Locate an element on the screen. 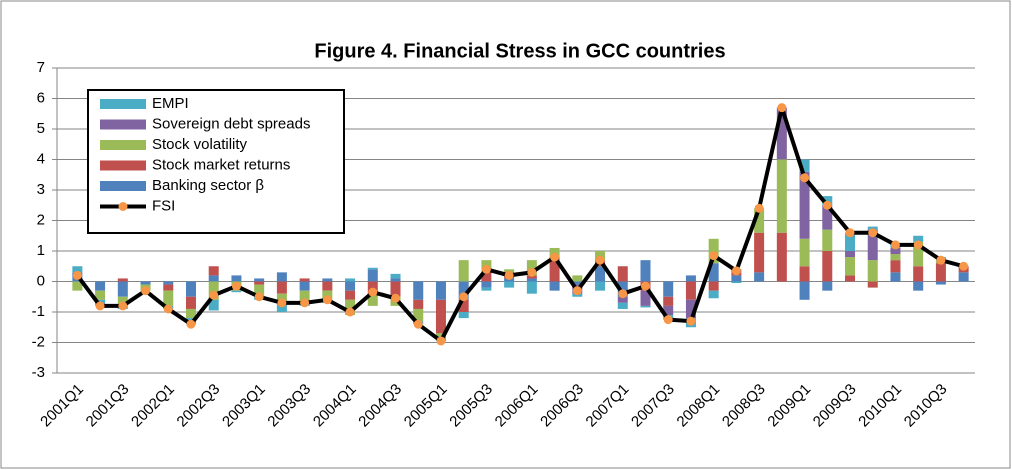 This screenshot has height=470, width=1012. legend-marker is located at coordinates (123, 206).